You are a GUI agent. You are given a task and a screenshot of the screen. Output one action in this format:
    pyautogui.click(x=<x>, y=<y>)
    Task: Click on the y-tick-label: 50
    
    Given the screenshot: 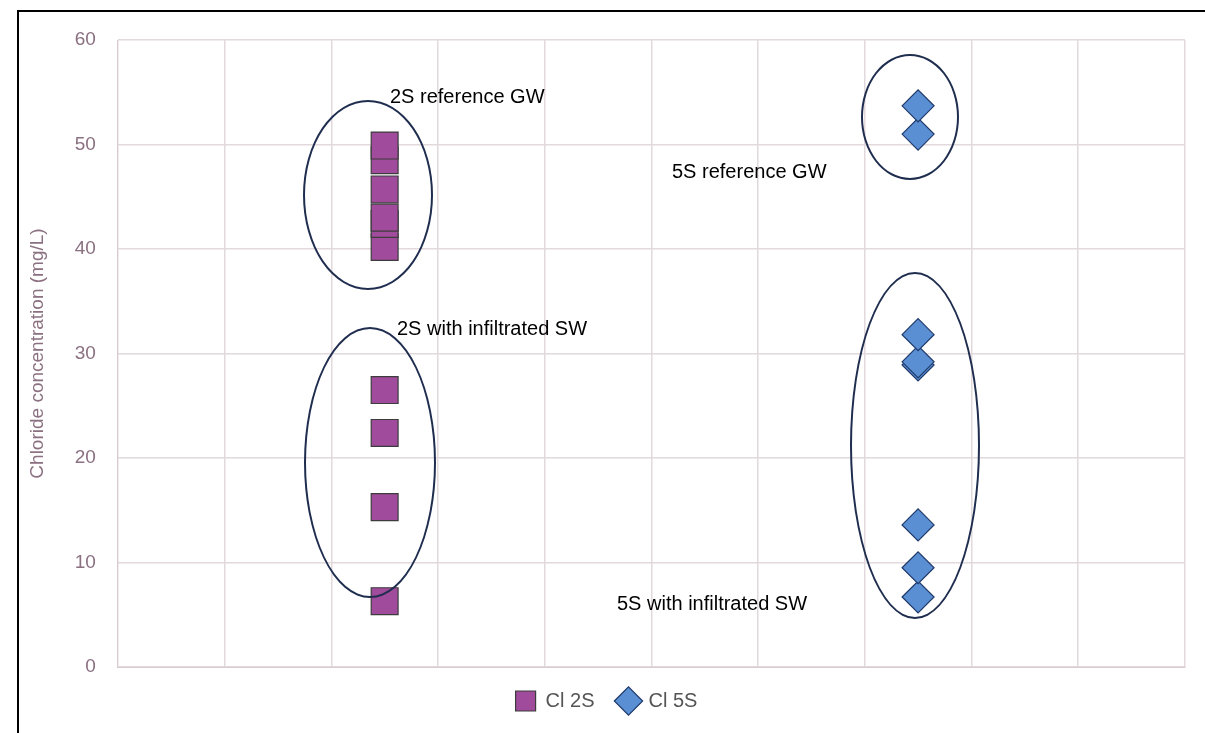 What is the action you would take?
    pyautogui.click(x=85, y=143)
    